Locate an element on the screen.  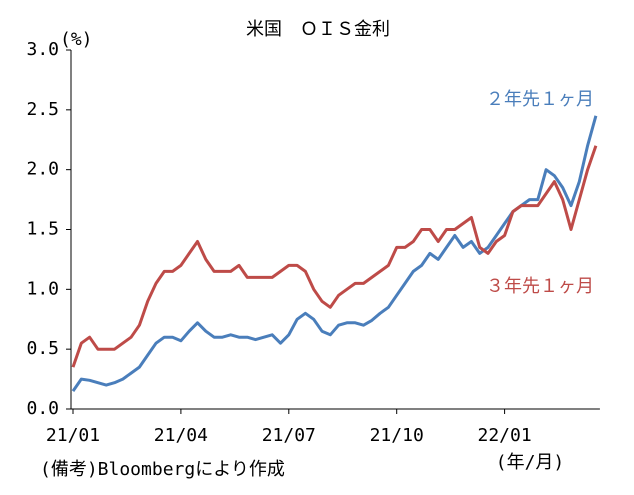
y-tick-label: 2.0 is located at coordinates (42, 169).